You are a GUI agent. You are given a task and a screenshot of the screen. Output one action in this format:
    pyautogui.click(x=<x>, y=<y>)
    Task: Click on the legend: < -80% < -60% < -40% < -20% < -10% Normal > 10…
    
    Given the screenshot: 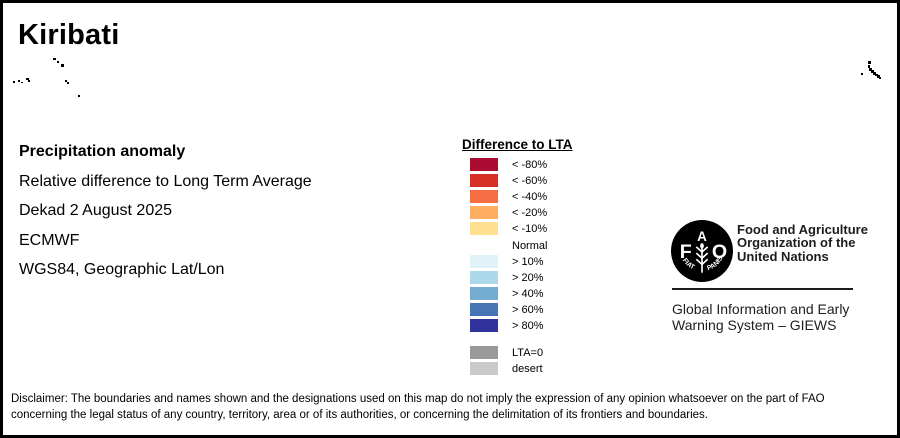 What is the action you would take?
    pyautogui.click(x=508, y=268)
    